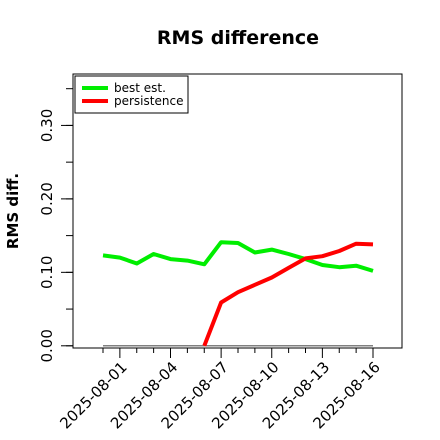  What do you see at coordinates (288, 294) in the screenshot?
I see `series-line-persistence` at bounding box center [288, 294].